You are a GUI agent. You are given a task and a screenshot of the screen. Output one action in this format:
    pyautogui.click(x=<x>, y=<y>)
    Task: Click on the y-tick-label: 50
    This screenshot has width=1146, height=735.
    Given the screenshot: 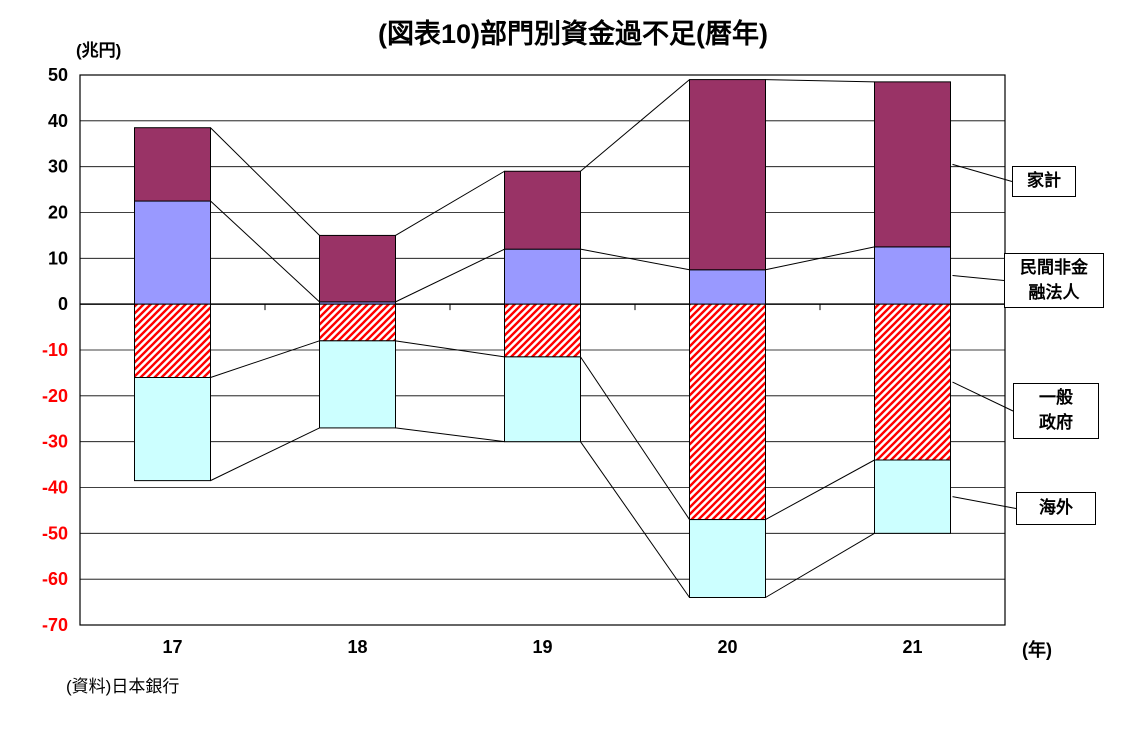 What is the action you would take?
    pyautogui.click(x=58, y=75)
    